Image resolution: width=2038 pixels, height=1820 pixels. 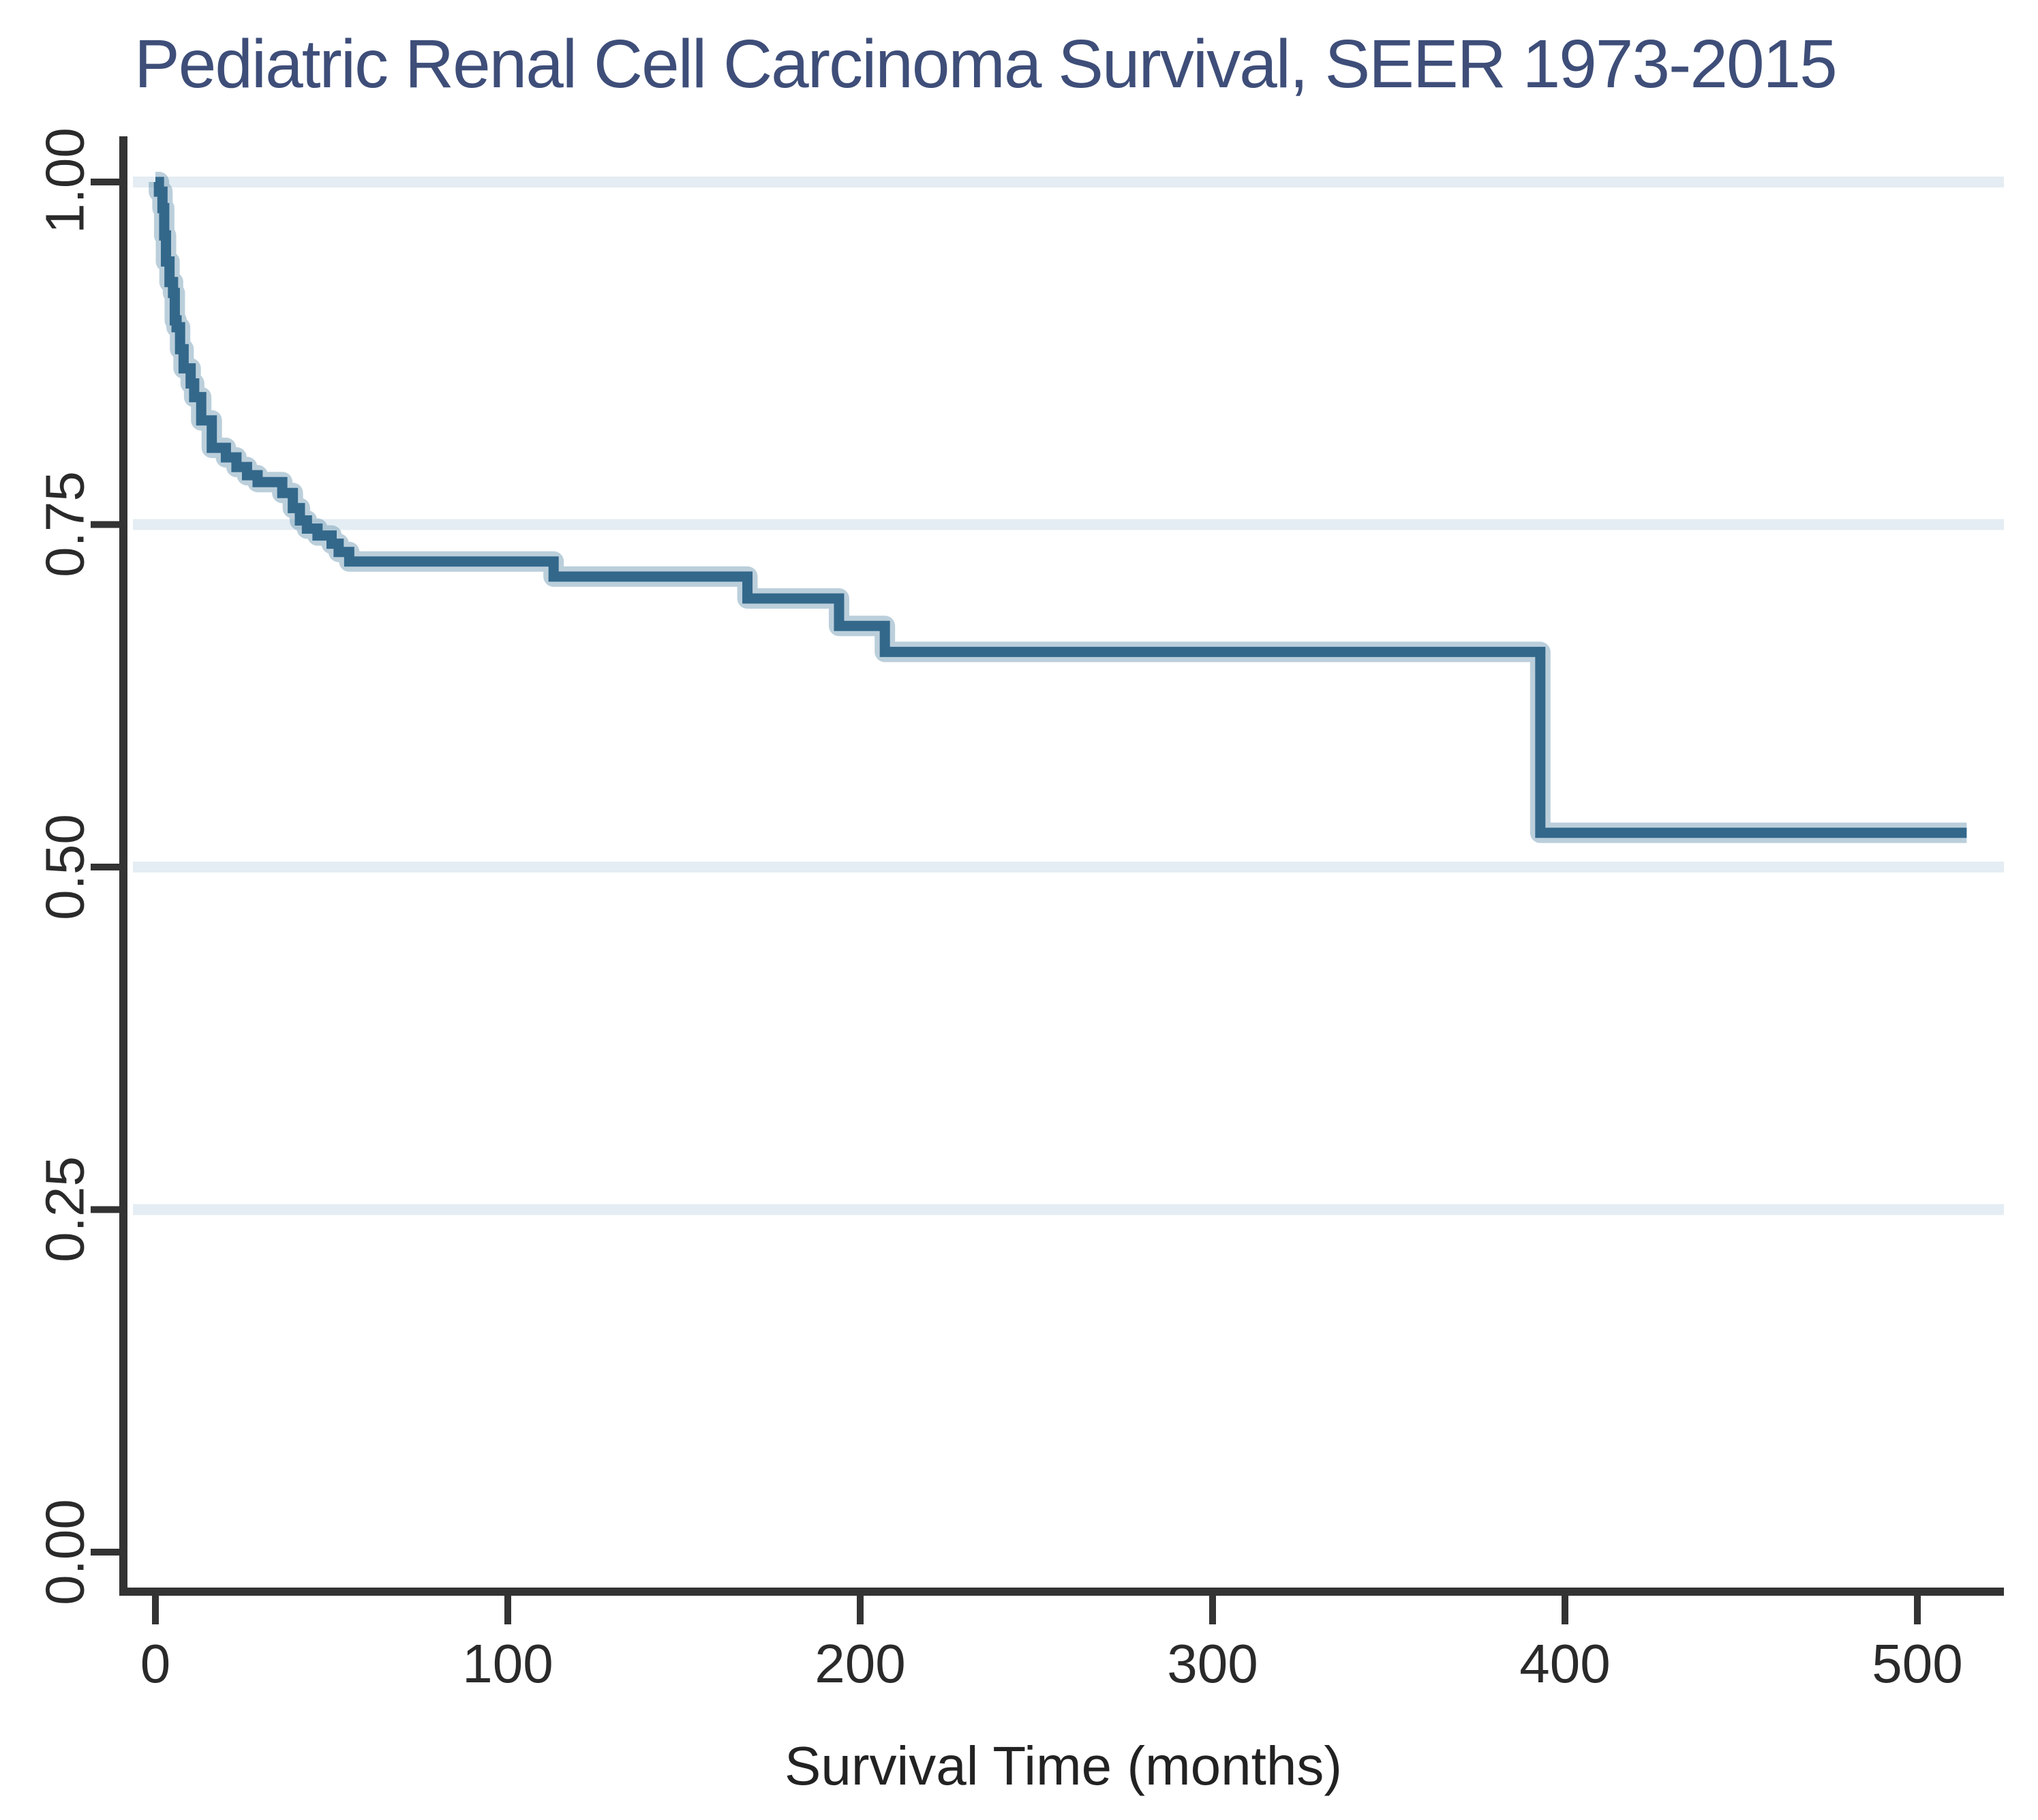 I want to click on x-tick-label-100: 100, so click(x=507, y=1663).